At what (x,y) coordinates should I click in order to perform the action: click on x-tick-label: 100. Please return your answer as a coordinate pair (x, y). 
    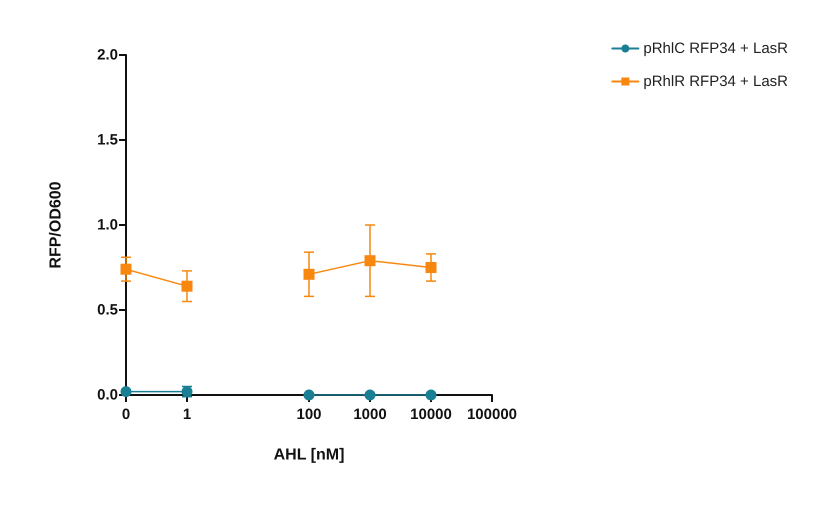
    Looking at the image, I should click on (309, 414).